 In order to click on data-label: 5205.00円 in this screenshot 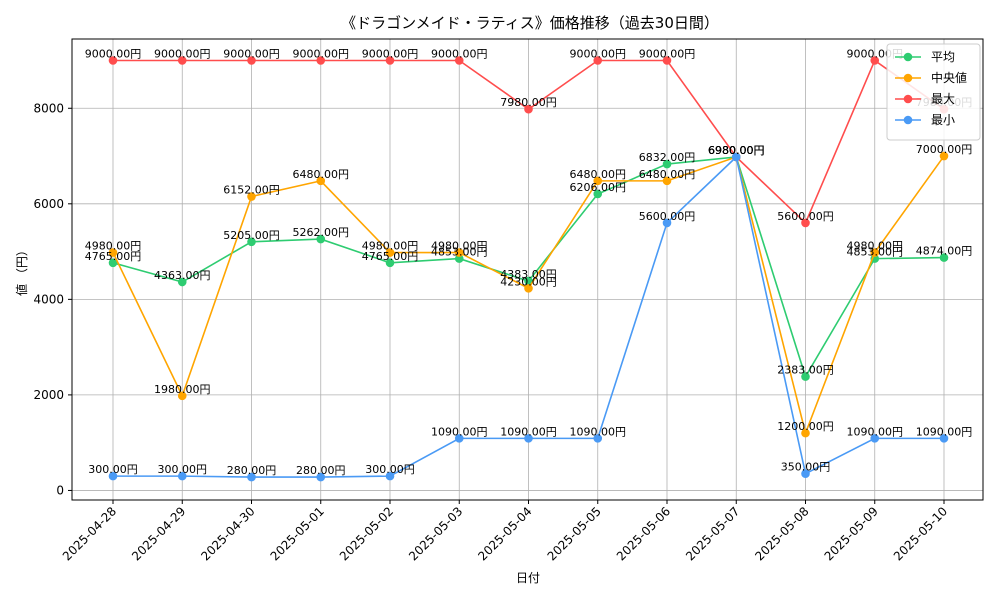, I will do `click(251, 235)`.